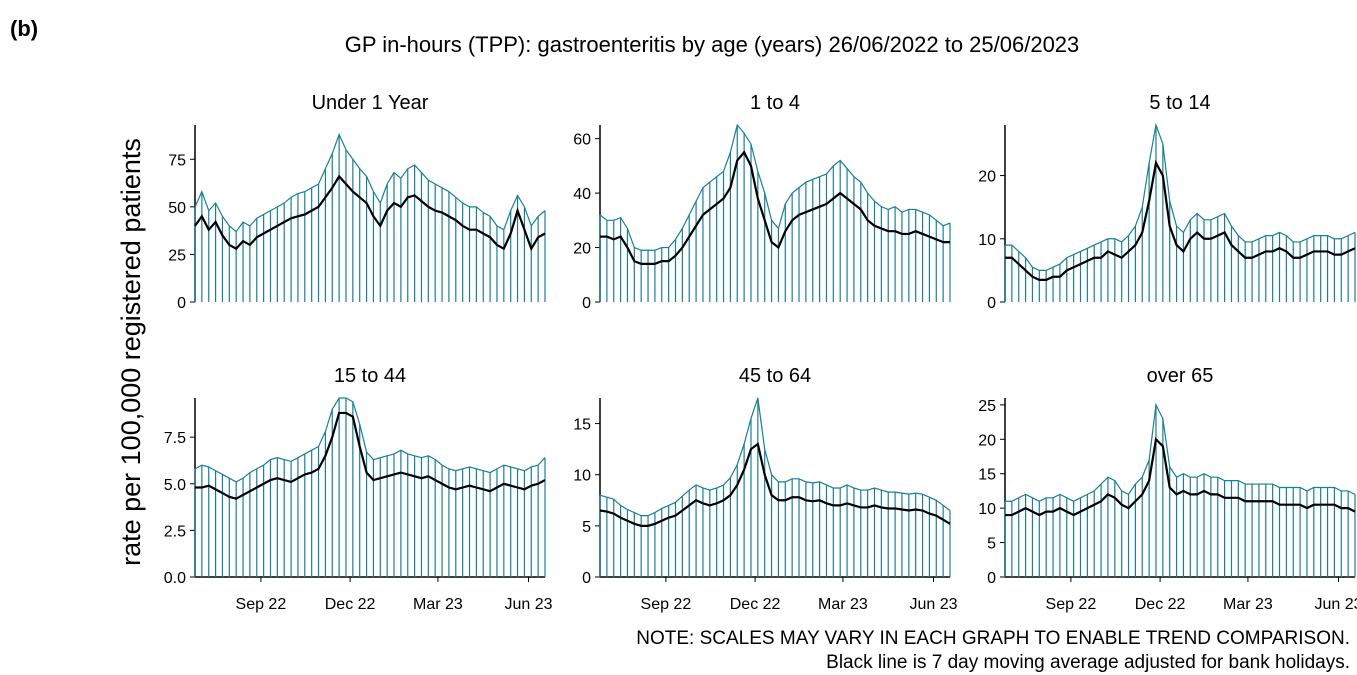  What do you see at coordinates (370, 376) in the screenshot?
I see `panel-title: 15 to 44` at bounding box center [370, 376].